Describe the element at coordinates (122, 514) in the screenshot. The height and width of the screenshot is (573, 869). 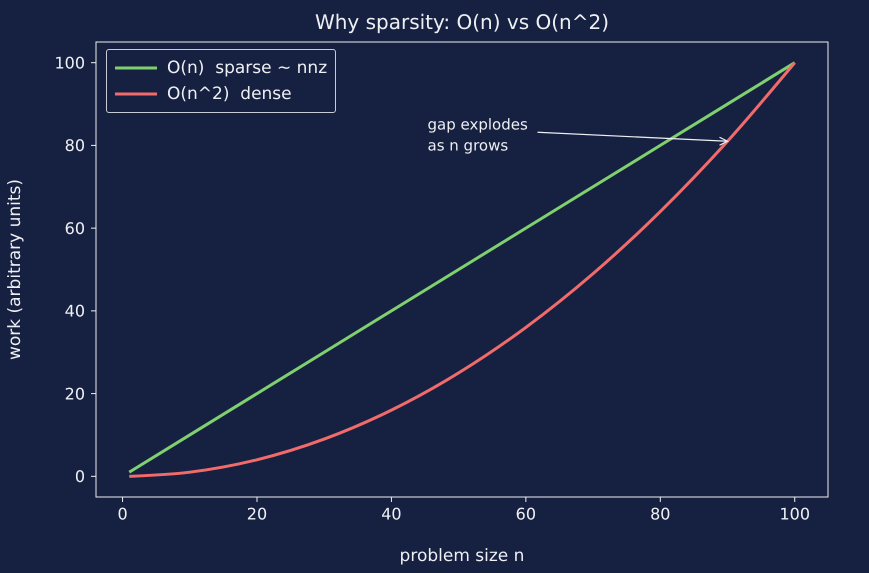
I see `x-tick-label: 0` at that location.